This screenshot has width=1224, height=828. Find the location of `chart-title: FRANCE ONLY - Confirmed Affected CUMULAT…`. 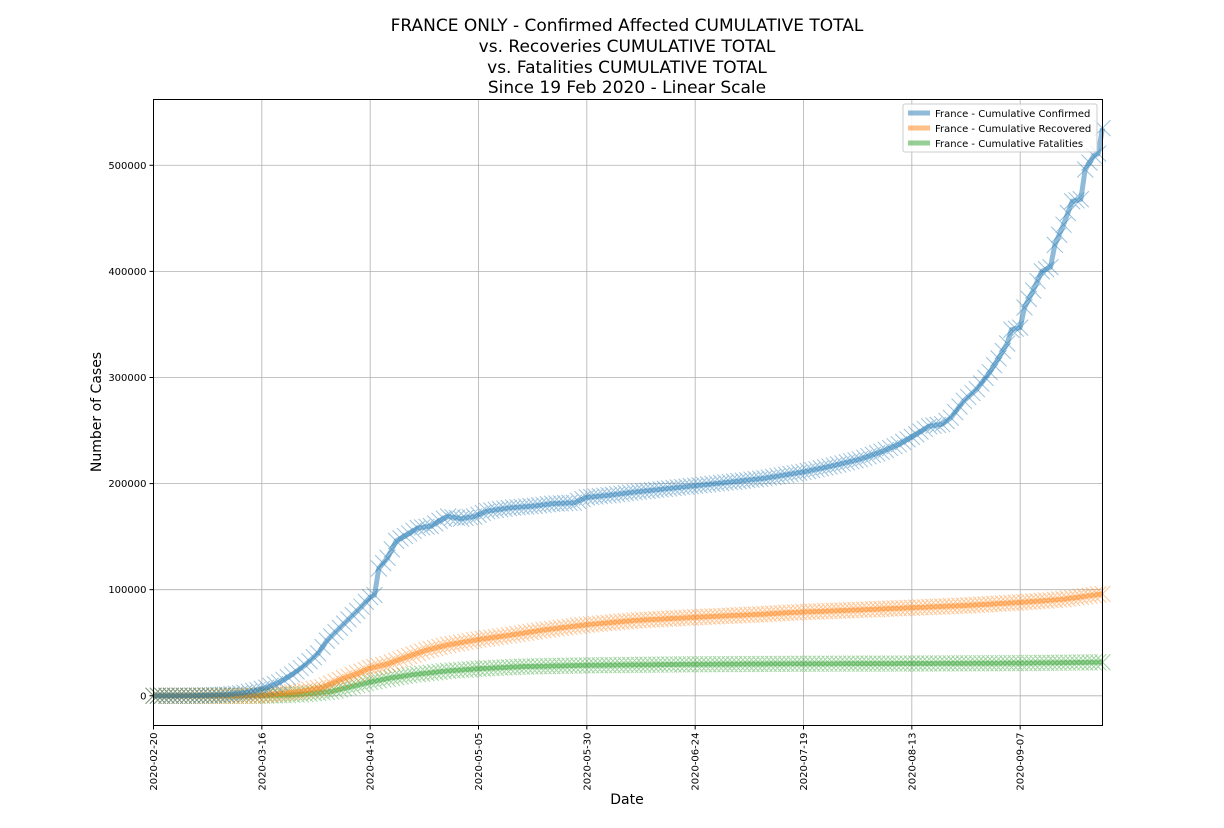

chart-title: FRANCE ONLY - Confirmed Affected CUMULAT… is located at coordinates (627, 57).